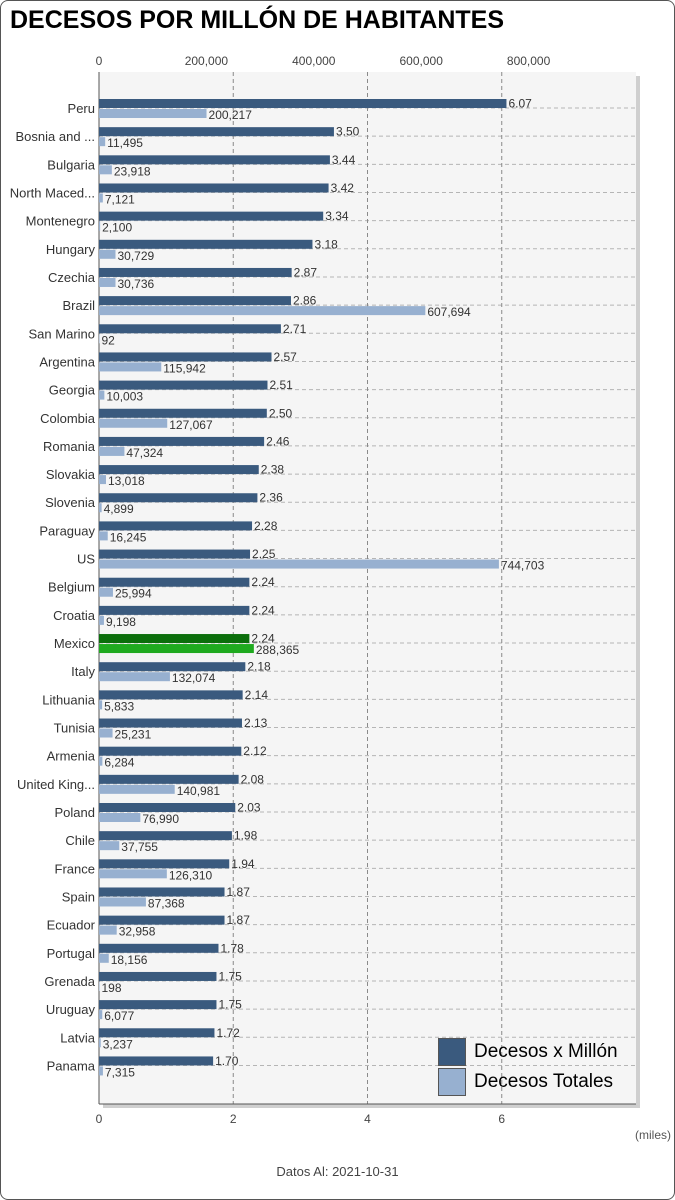 The width and height of the screenshot is (675, 1200). Describe the element at coordinates (199, 791) in the screenshot. I see `bar-label-total: 140,981` at that location.